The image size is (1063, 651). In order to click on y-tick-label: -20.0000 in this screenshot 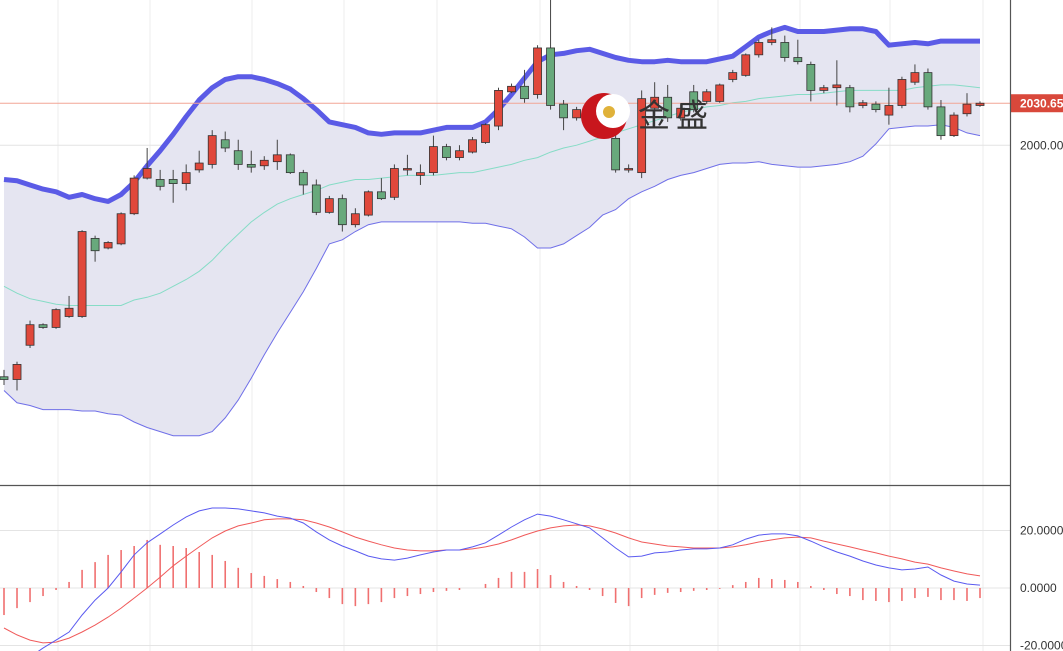, I will do `click(1041, 645)`.